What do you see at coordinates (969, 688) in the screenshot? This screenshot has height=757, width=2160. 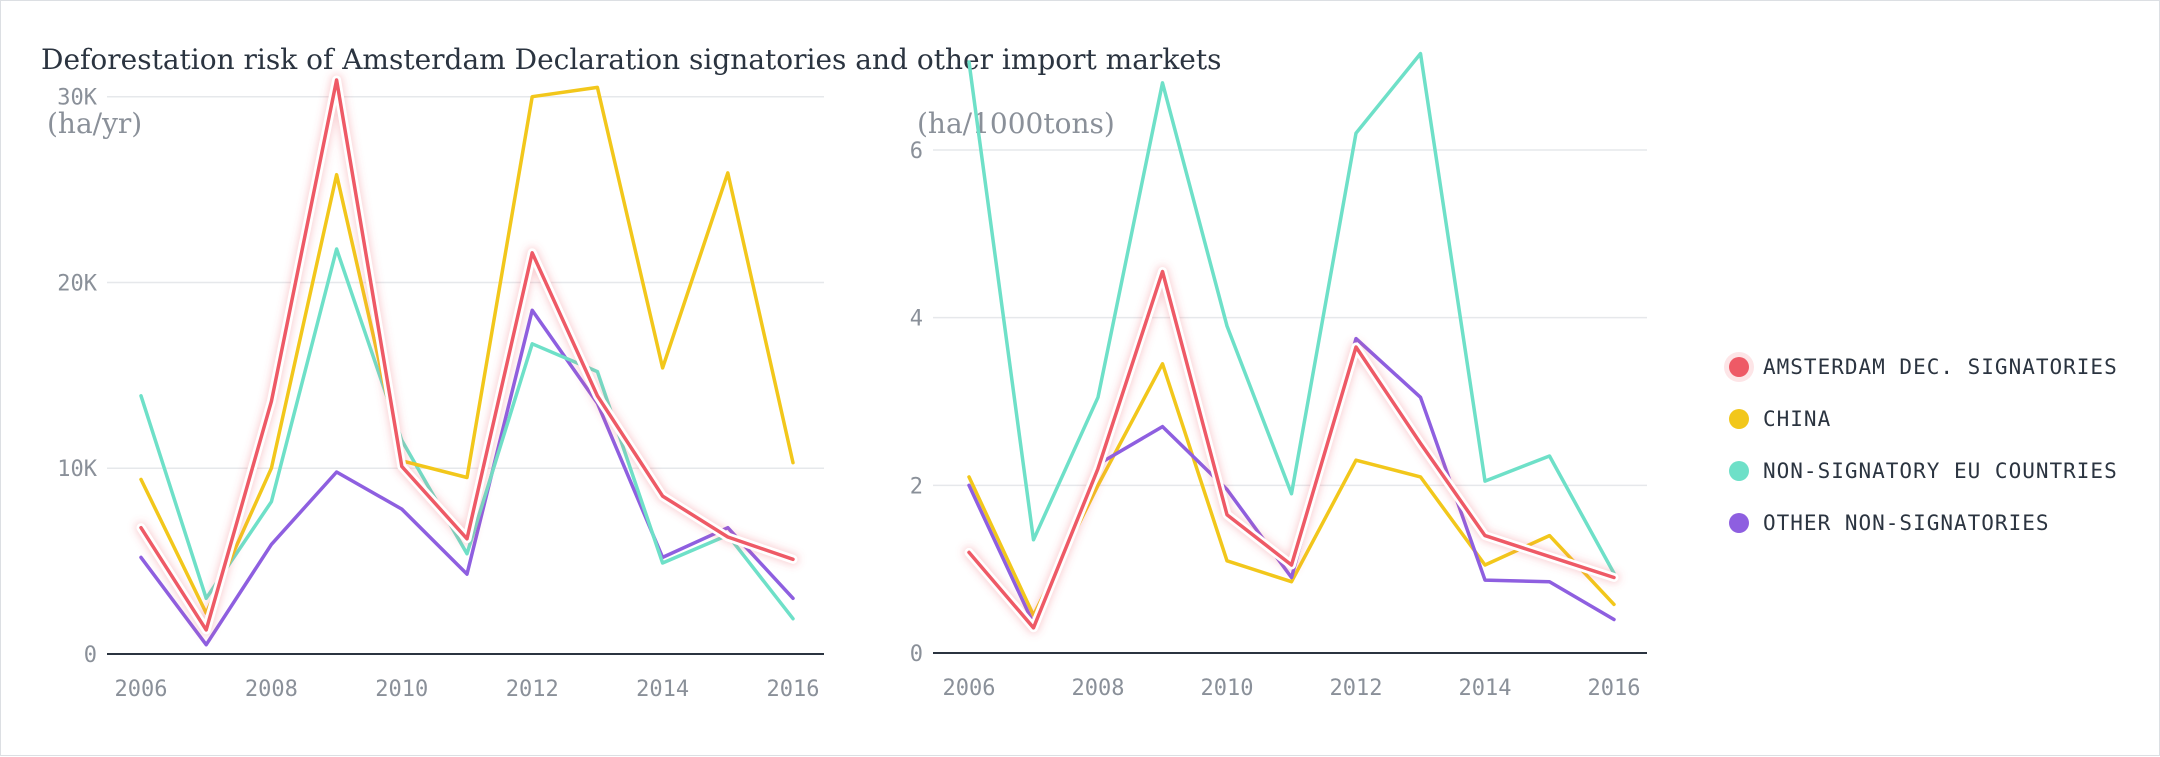 I see `right-xtick-label-2006: 2006` at bounding box center [969, 688].